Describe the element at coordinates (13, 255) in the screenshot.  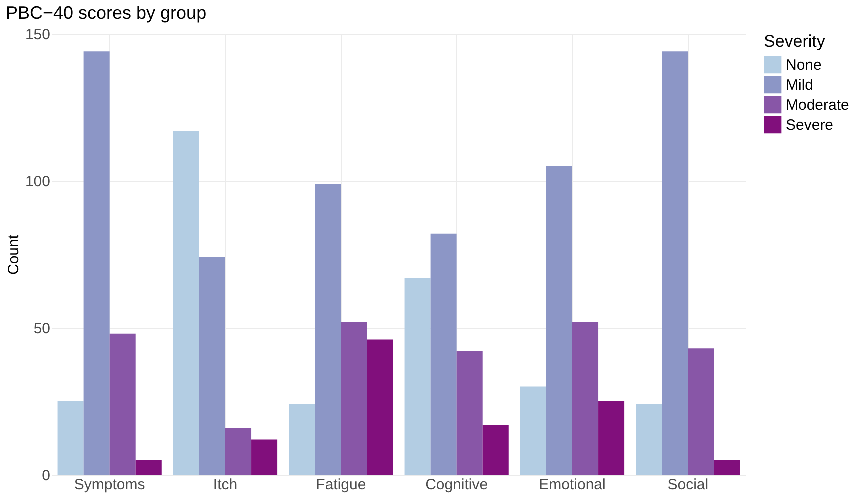
I see `y-axis-title: Count` at that location.